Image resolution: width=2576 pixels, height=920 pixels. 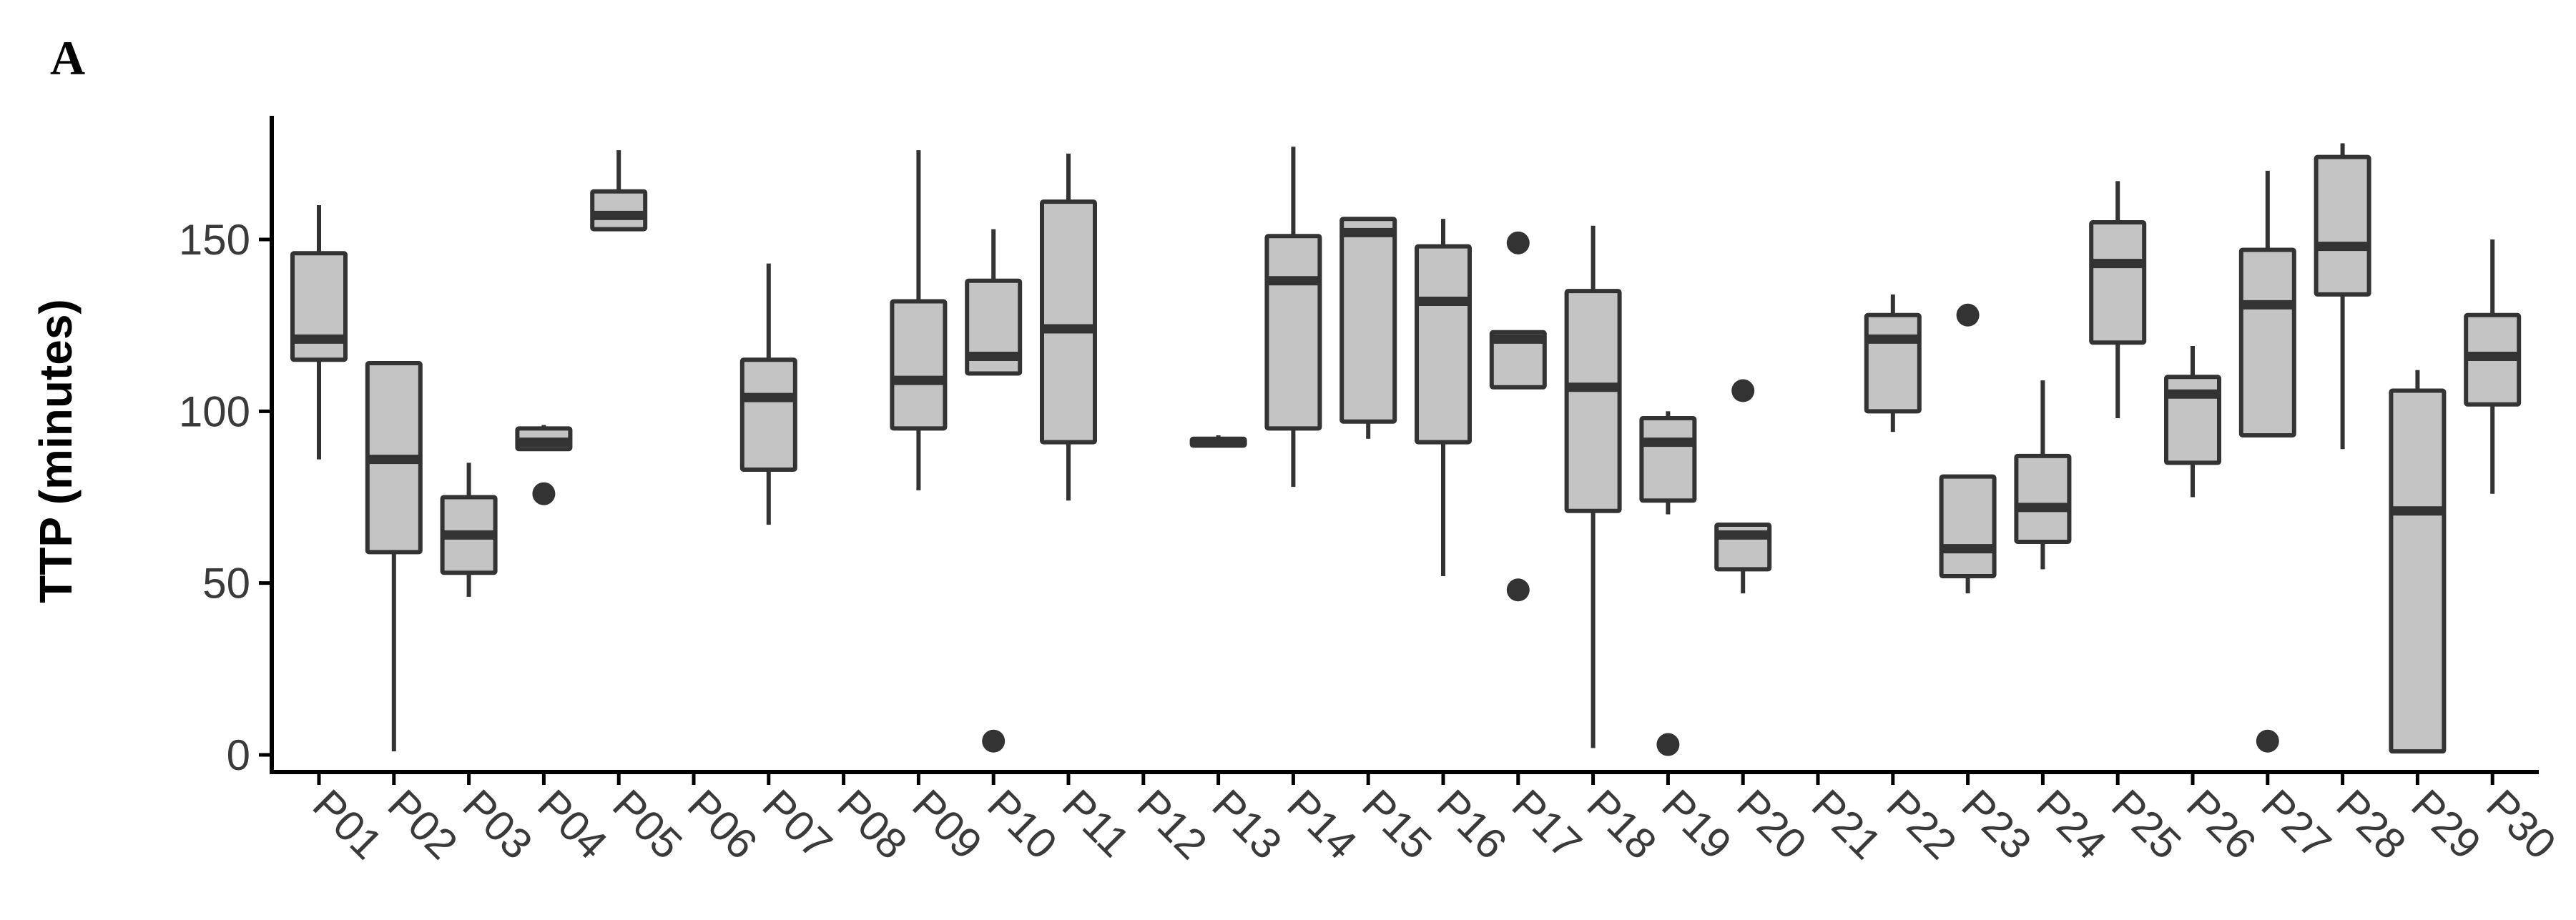 I want to click on y-tick-label: 0, so click(x=239, y=755).